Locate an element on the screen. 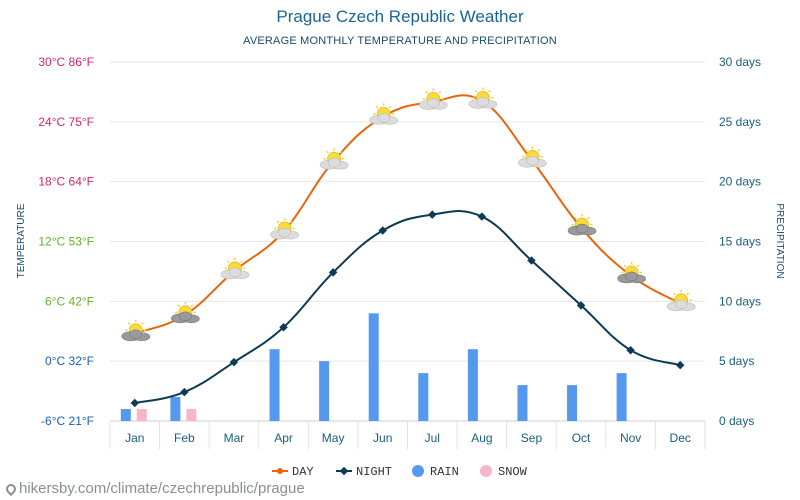 The height and width of the screenshot is (500, 800). legend-label: DAY is located at coordinates (303, 472).